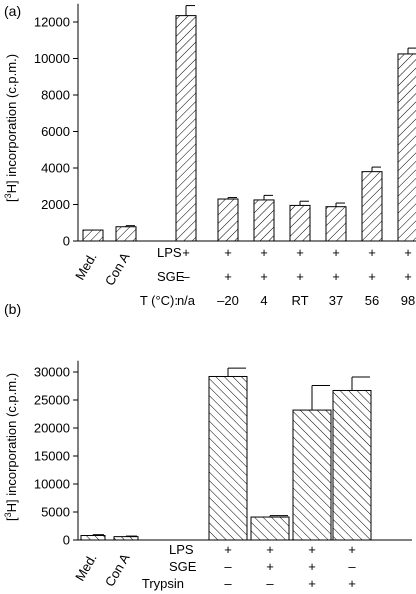 This screenshot has width=416, height=594. I want to click on condition-mark: 37, so click(336, 300).